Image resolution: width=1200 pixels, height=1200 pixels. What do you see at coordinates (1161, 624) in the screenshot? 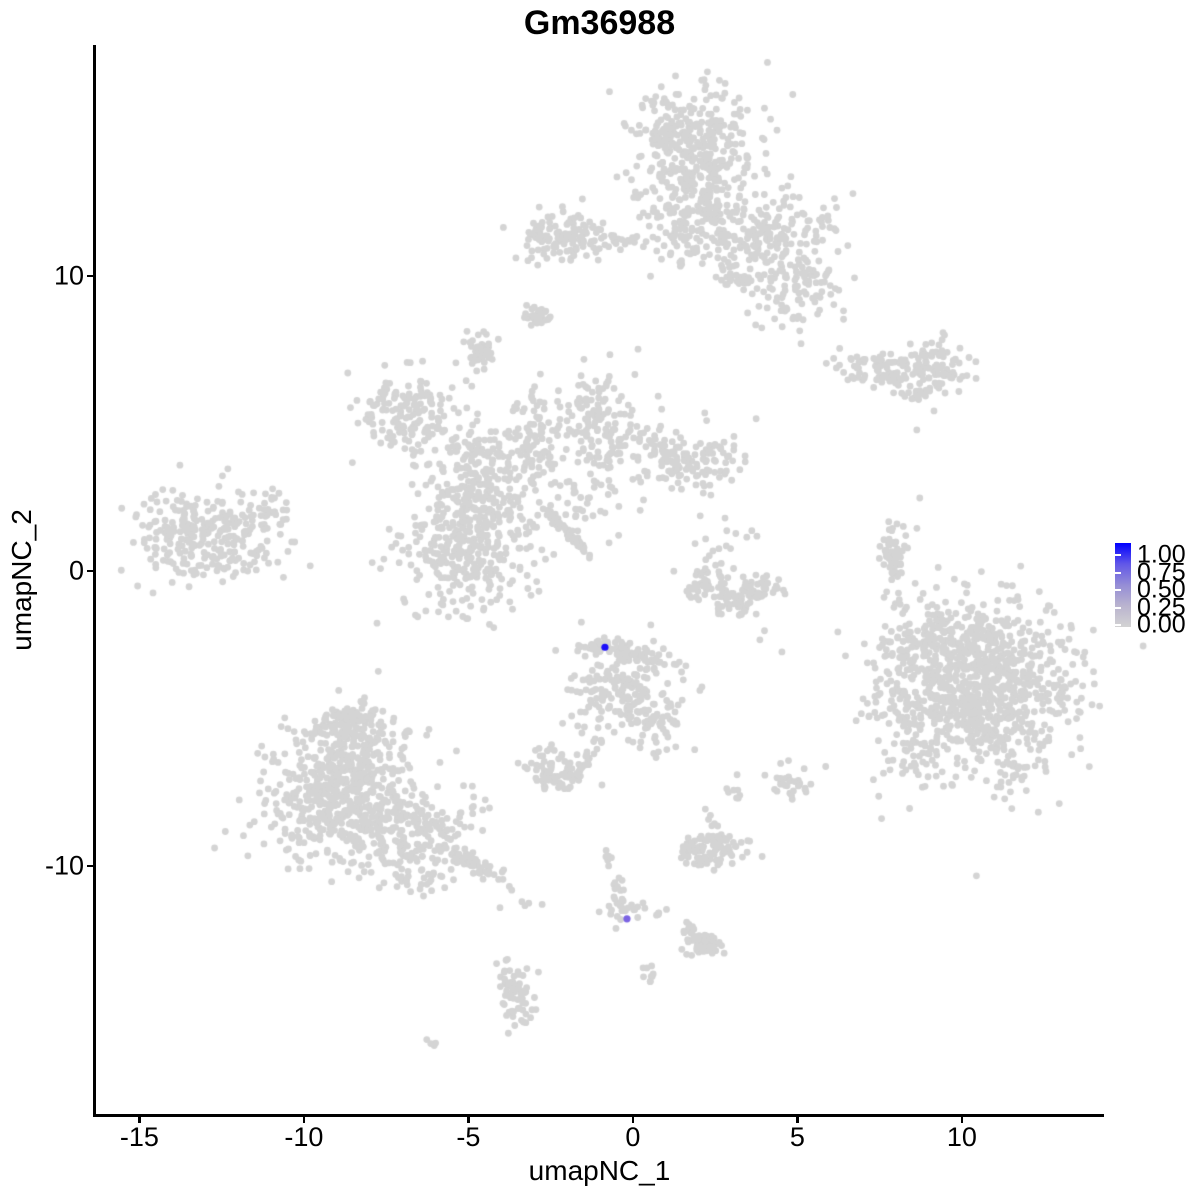
I see `colorbar-tick-label: 0.00` at bounding box center [1161, 624].